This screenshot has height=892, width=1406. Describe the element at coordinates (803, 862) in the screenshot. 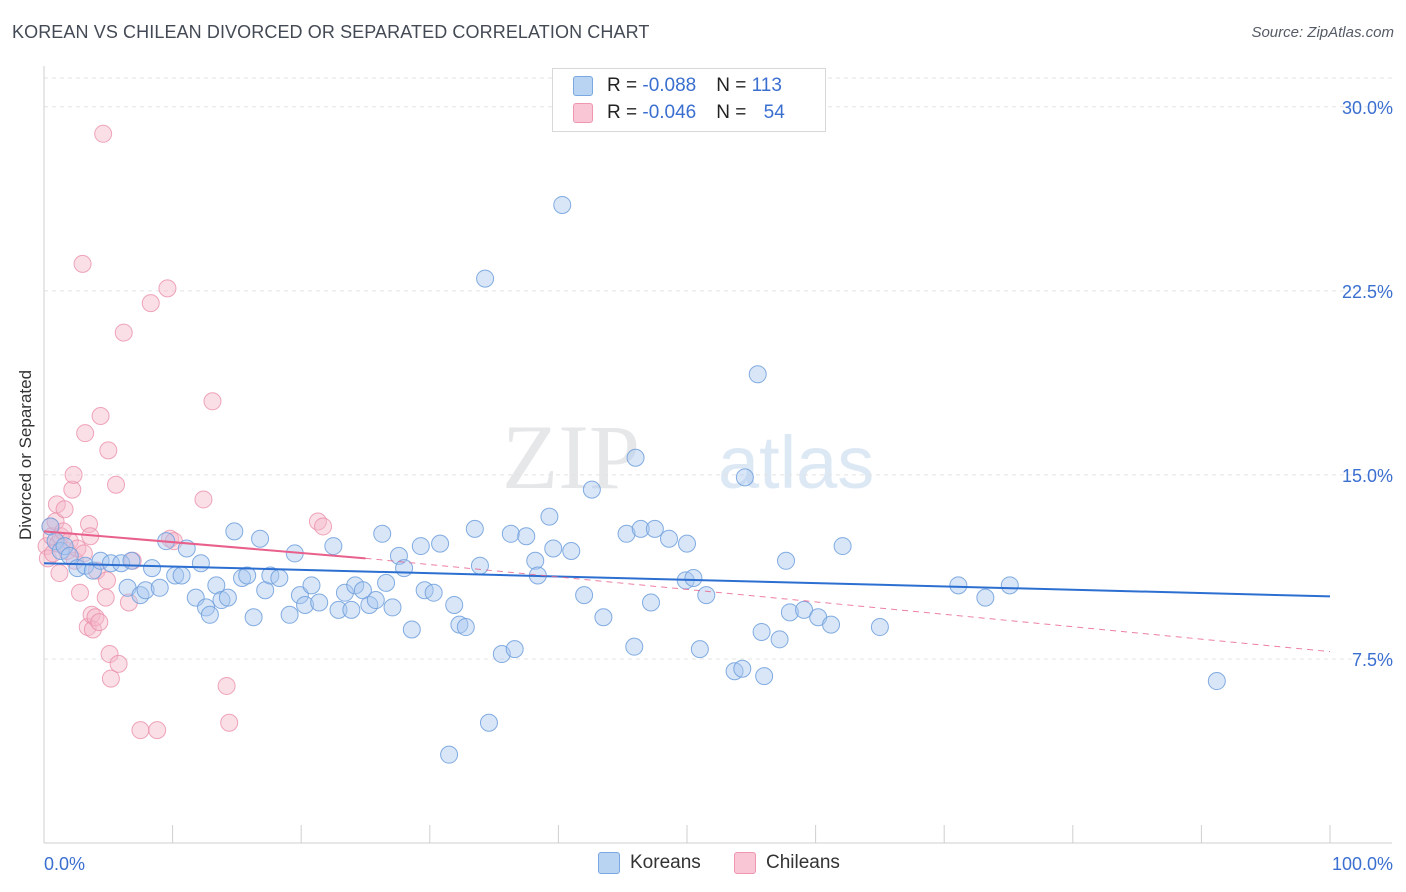

I see `chileans-legend-label: Chileans` at that location.